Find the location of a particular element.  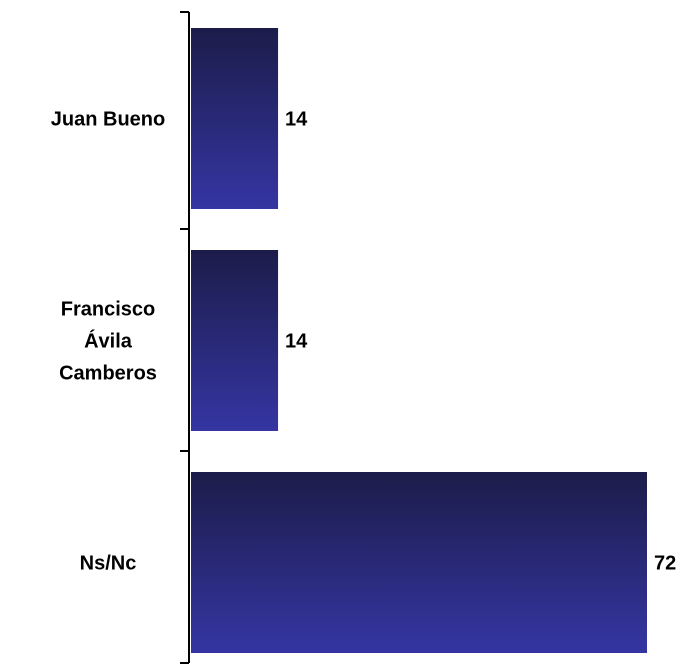

data-label: 72 is located at coordinates (665, 564).